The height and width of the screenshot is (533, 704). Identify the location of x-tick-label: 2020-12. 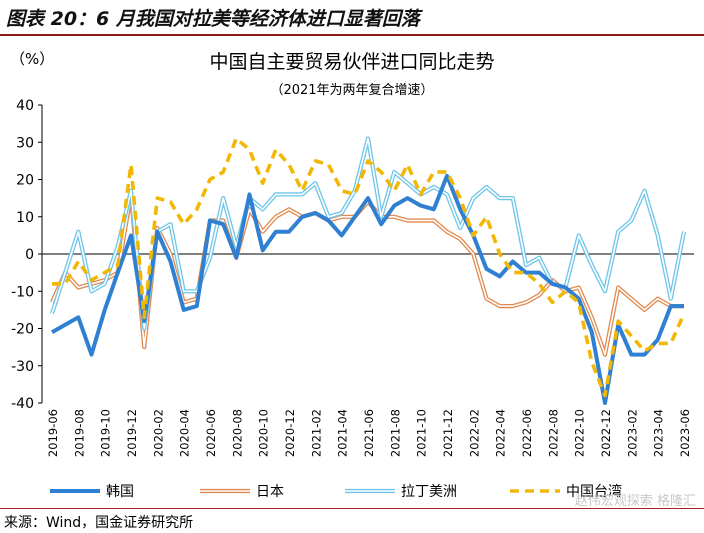
(290, 433).